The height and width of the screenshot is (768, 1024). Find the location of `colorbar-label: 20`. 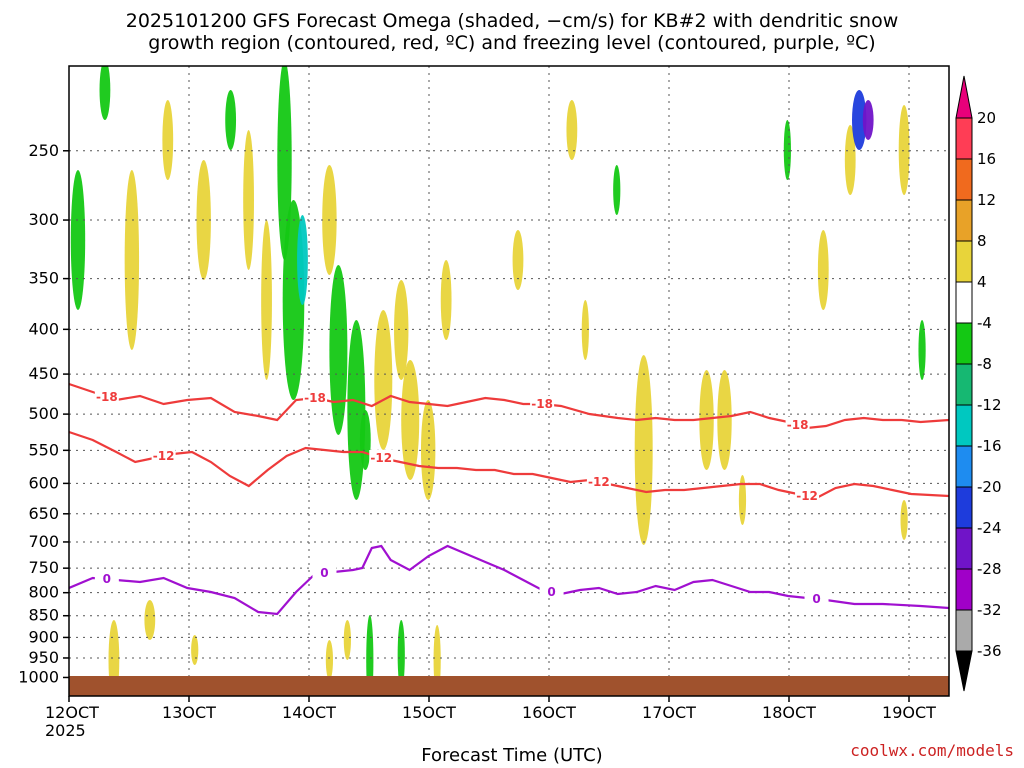

colorbar-label: 20 is located at coordinates (986, 118).